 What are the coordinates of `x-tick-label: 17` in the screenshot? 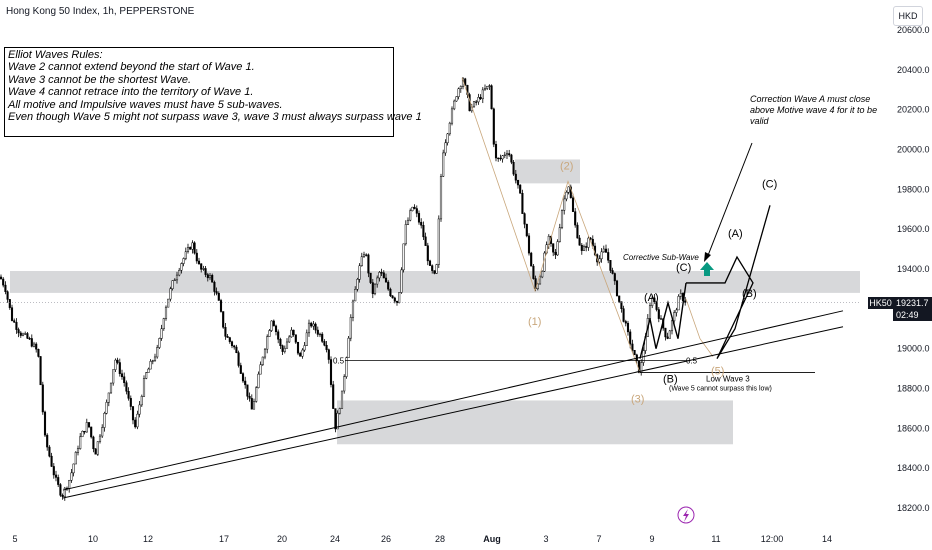 It's located at (224, 539).